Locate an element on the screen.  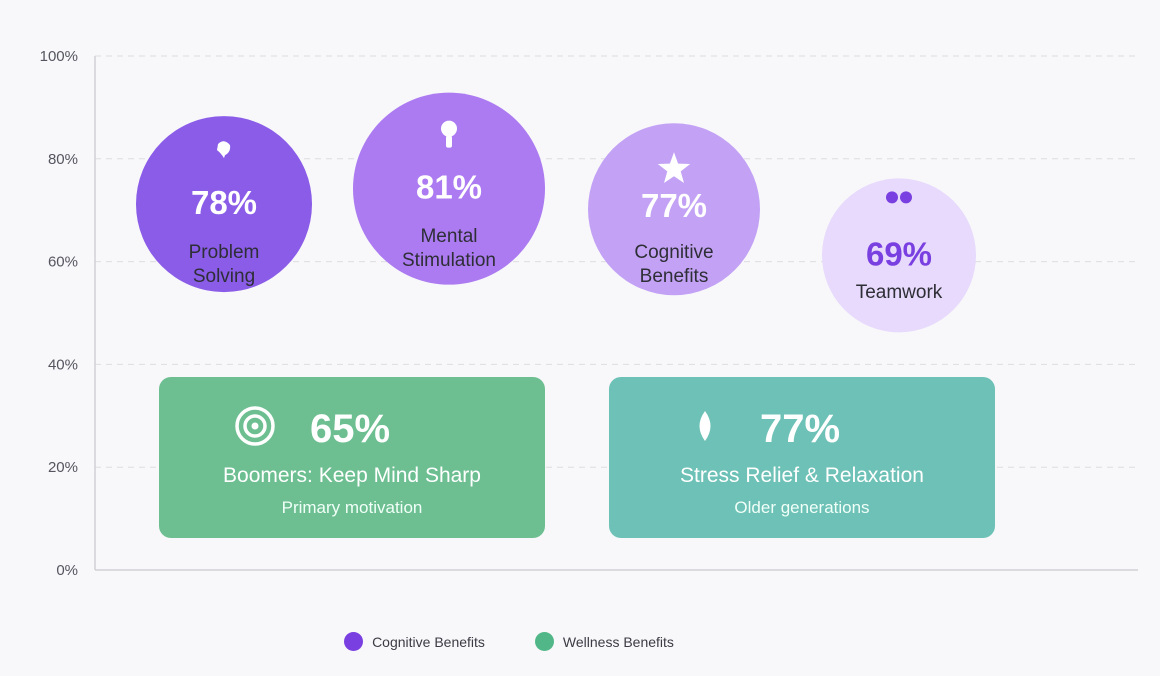
card-title: Boomers: Keep Mind Sharp is located at coordinates (352, 475).